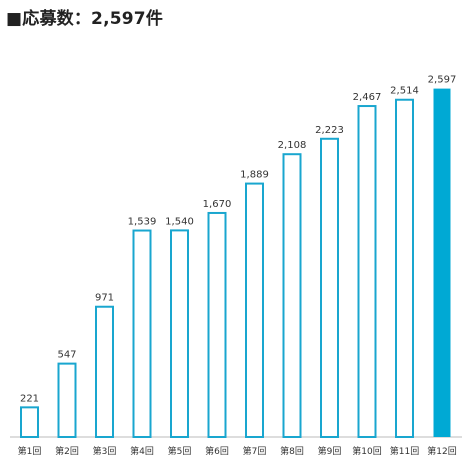 The width and height of the screenshot is (467, 463). I want to click on value-label-4: 1,539, so click(142, 222).